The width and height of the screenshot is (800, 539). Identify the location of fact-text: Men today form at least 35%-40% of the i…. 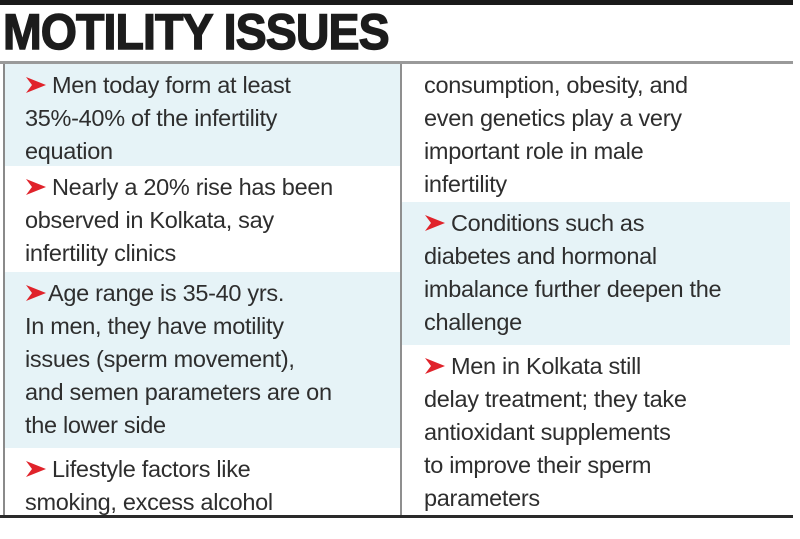
(158, 118).